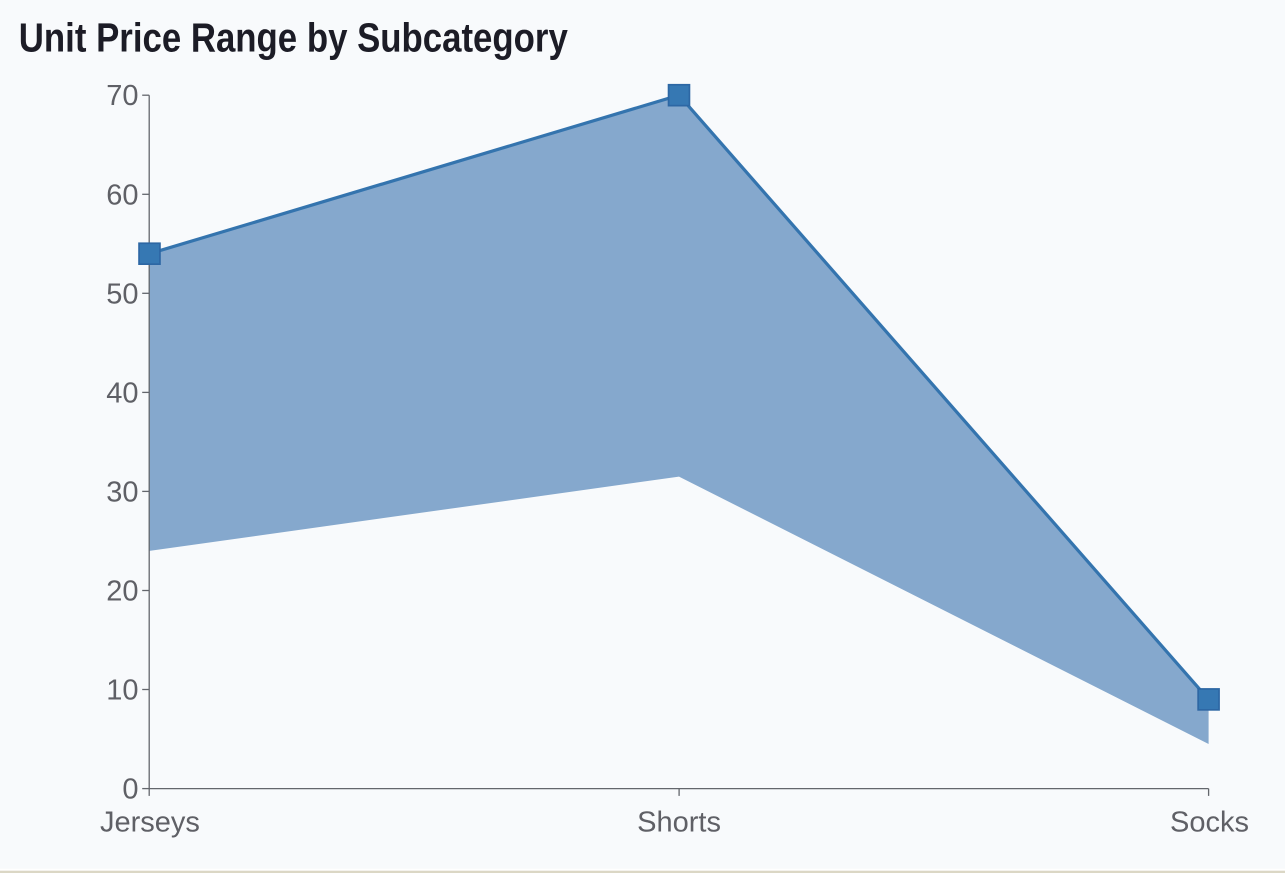 The image size is (1285, 873). Describe the element at coordinates (130, 790) in the screenshot. I see `svg-text: 0` at that location.